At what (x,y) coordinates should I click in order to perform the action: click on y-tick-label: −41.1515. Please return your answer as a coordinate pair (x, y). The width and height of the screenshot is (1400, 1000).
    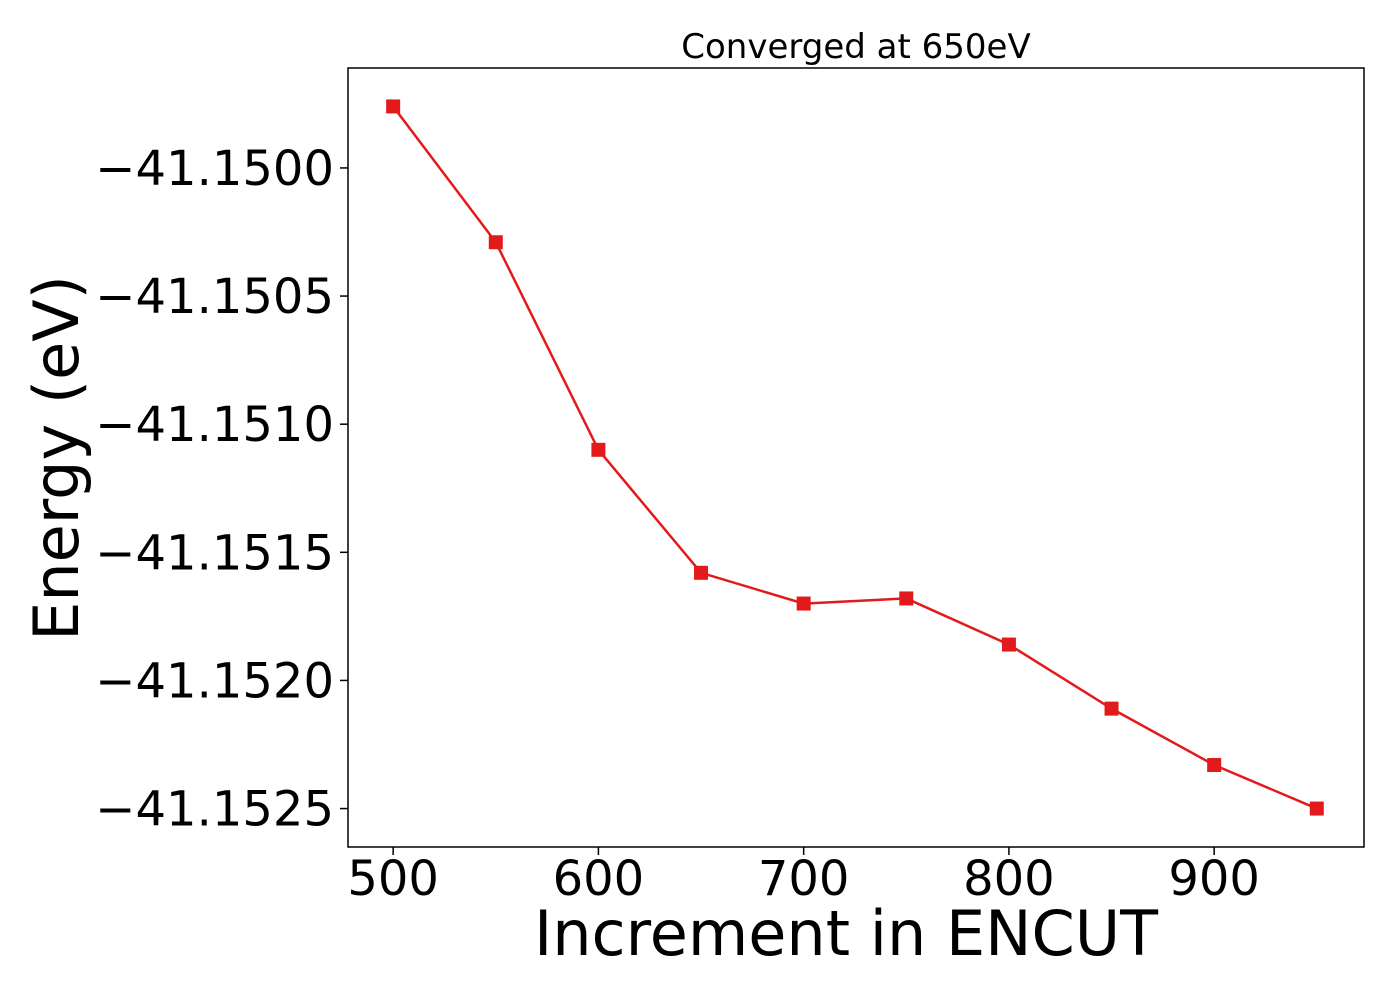
    Looking at the image, I should click on (214, 553).